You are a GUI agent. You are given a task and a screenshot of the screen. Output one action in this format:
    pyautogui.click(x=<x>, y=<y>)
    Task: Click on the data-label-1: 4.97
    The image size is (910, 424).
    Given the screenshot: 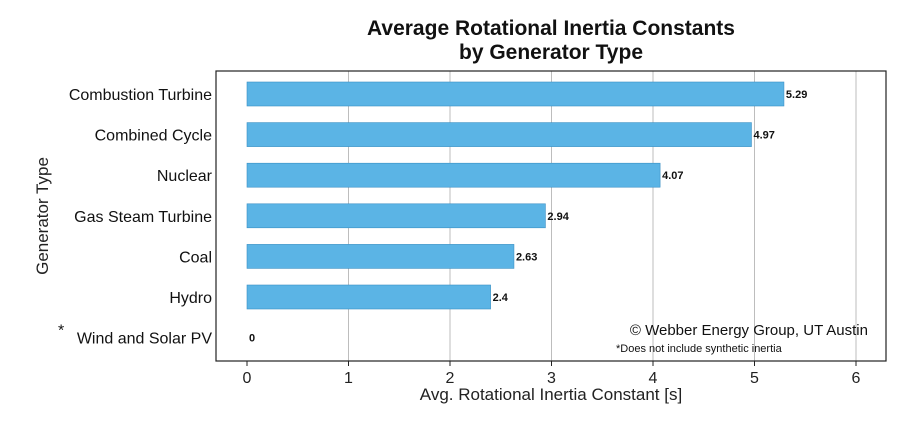 What is the action you would take?
    pyautogui.click(x=763, y=136)
    